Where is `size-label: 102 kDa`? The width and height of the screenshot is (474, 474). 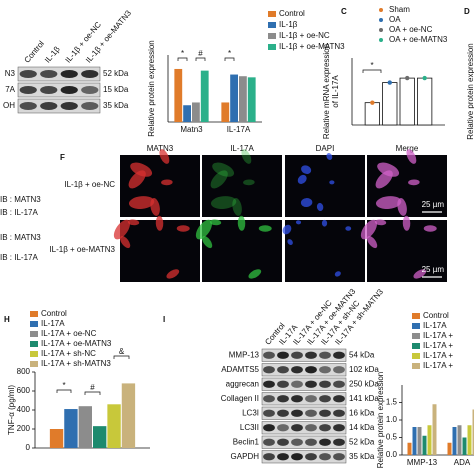 size-label: 102 kDa is located at coordinates (364, 369).